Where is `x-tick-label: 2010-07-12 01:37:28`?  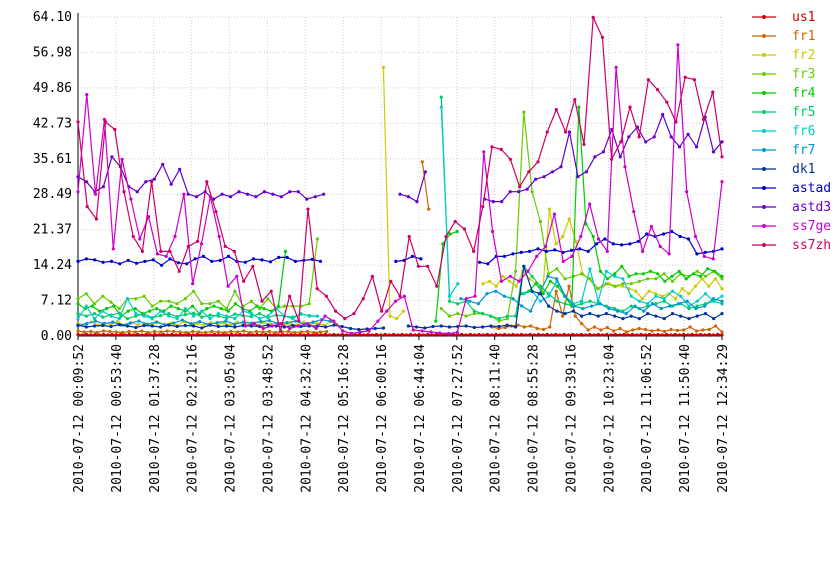 x-tick-label: 2010-07-12 01:37:28 is located at coordinates (155, 418).